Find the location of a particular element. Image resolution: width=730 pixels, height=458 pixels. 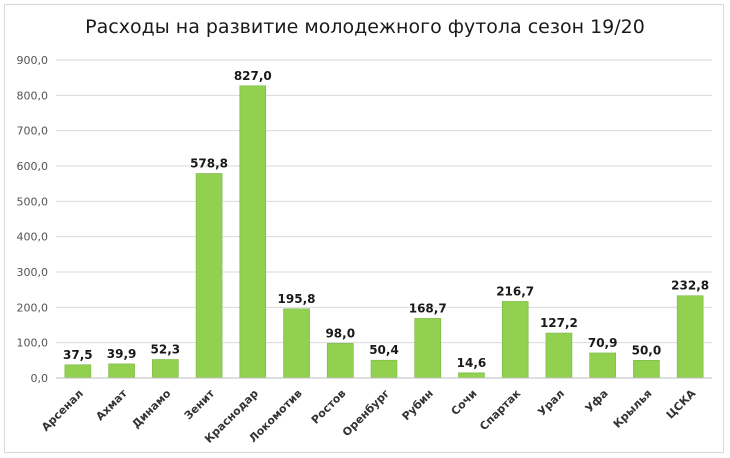

data-label: 168,7 is located at coordinates (428, 308).